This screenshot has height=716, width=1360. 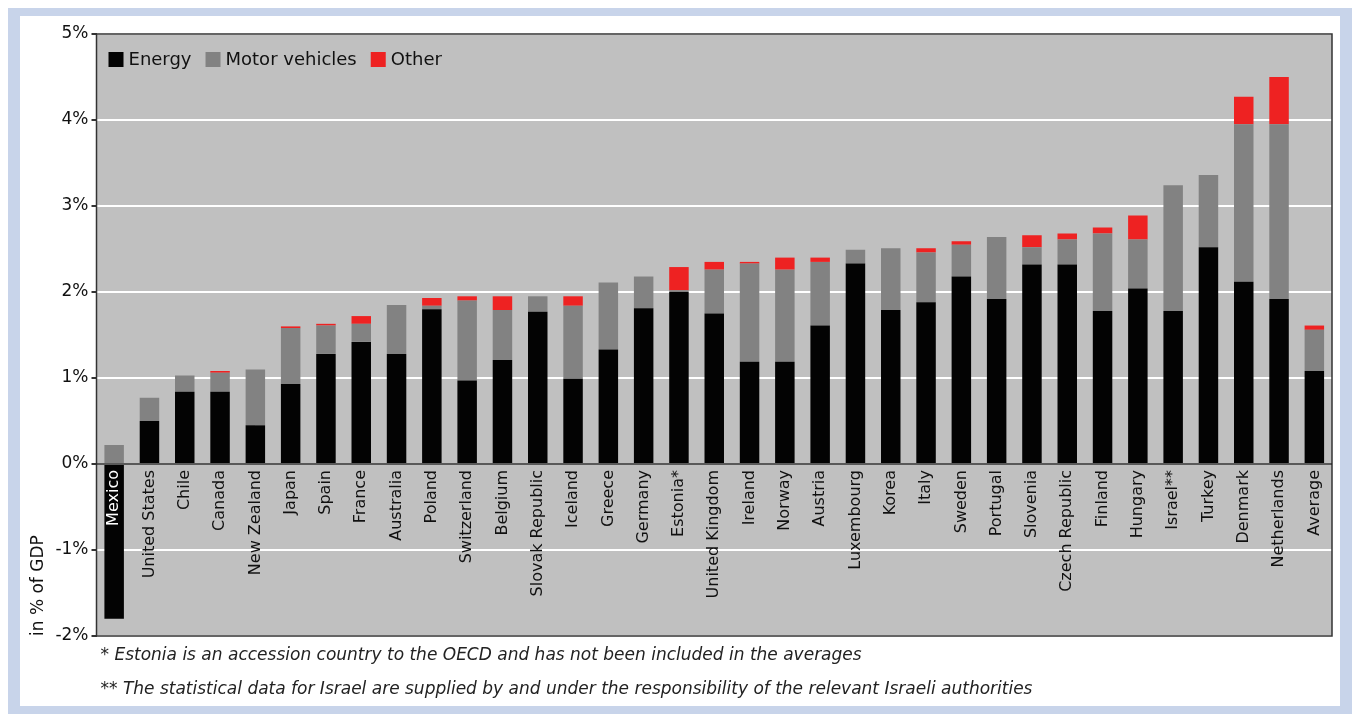 I want to click on x-tick-label: France, so click(x=360, y=497).